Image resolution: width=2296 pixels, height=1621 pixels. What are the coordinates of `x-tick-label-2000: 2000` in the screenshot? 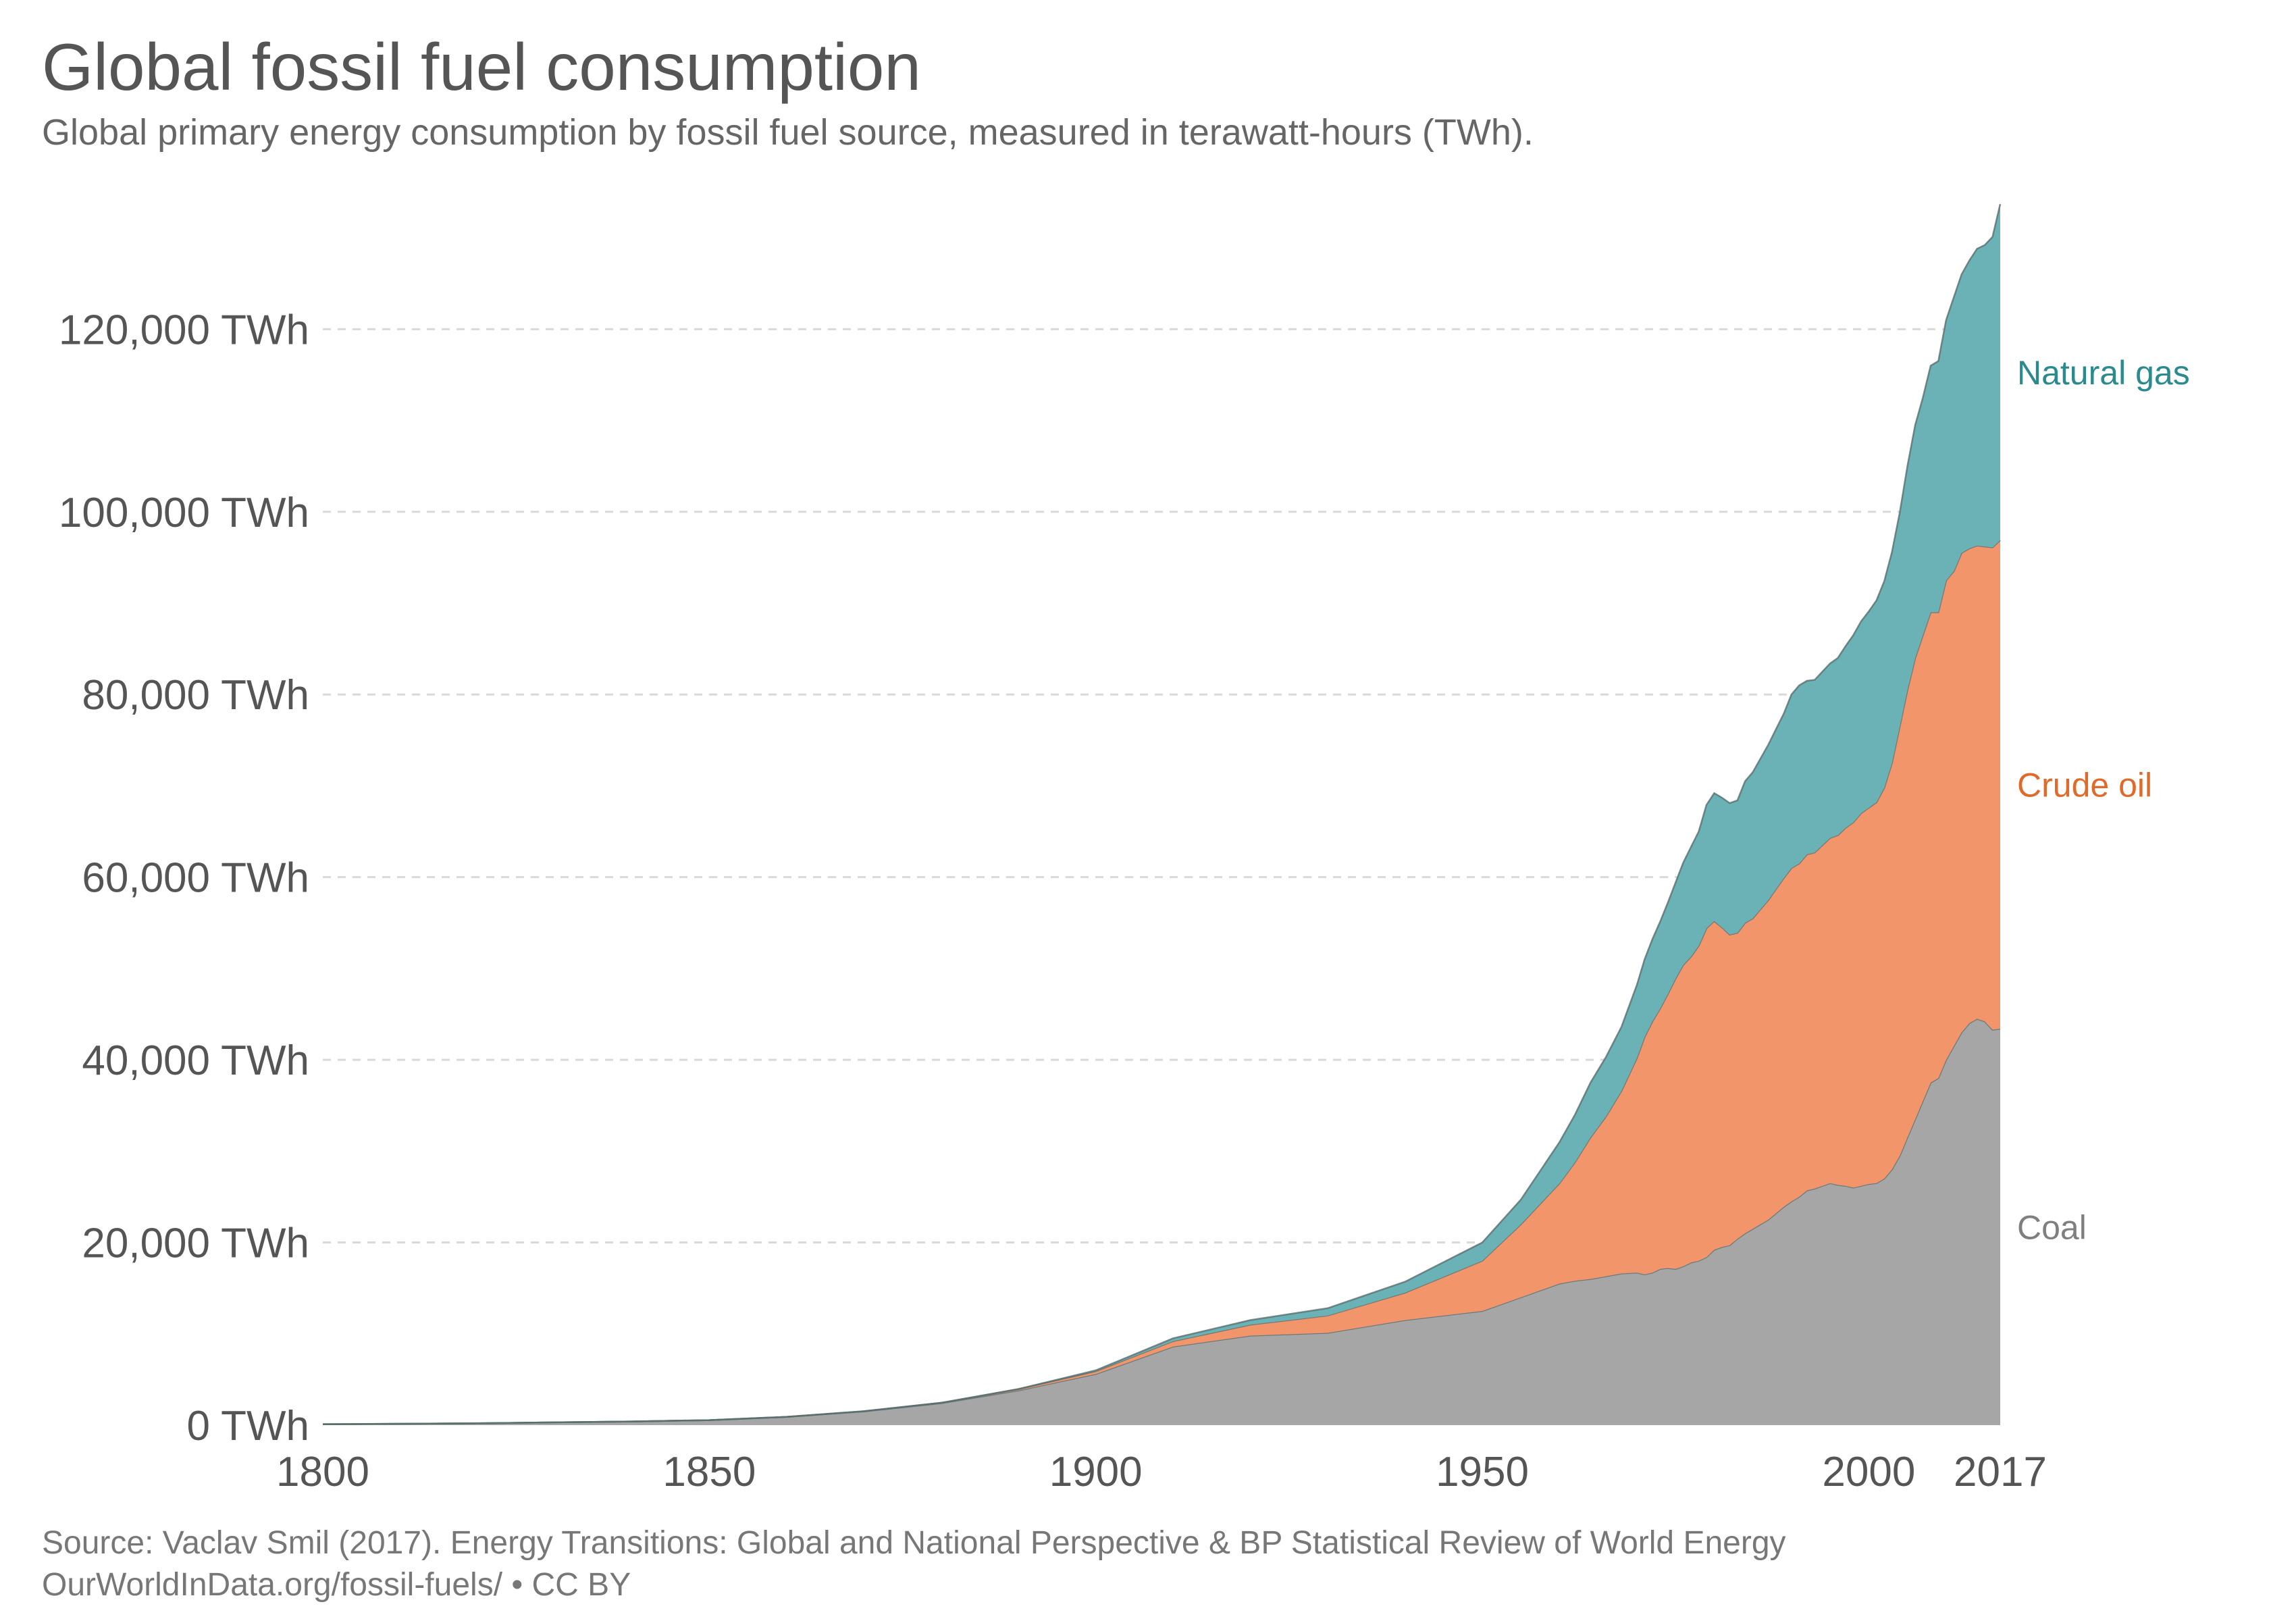 It's located at (1869, 1472).